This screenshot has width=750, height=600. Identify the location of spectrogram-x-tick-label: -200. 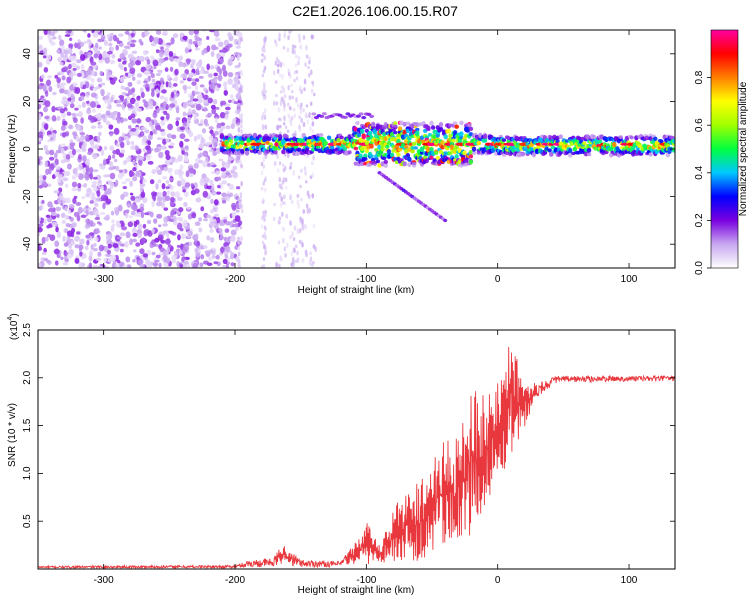
(235, 279).